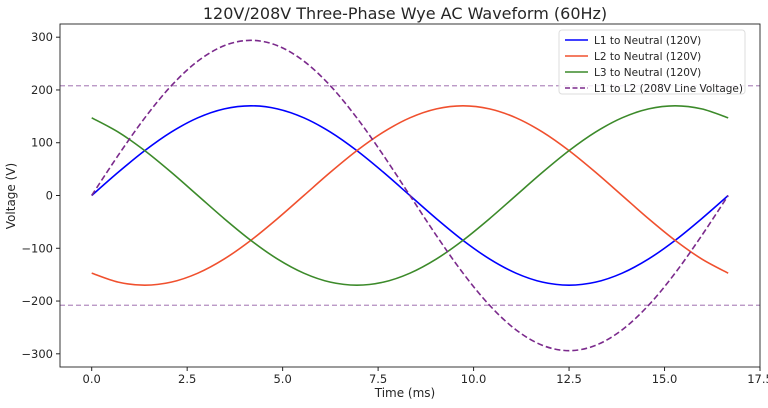 The width and height of the screenshot is (768, 408). I want to click on x-tick-label: 0.0, so click(92, 379).